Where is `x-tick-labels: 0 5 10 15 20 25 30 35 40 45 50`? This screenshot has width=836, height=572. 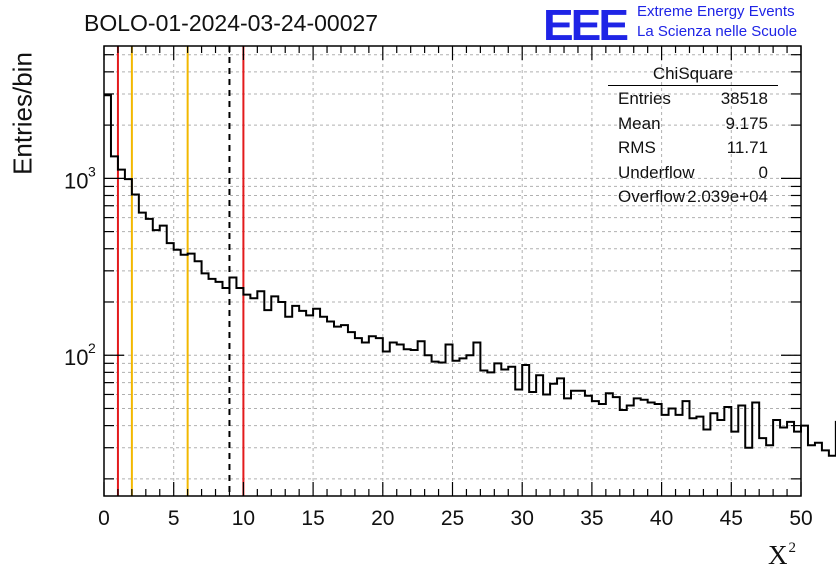 x-tick-labels: 0 5 10 15 20 25 30 35 40 45 50 is located at coordinates (455, 518).